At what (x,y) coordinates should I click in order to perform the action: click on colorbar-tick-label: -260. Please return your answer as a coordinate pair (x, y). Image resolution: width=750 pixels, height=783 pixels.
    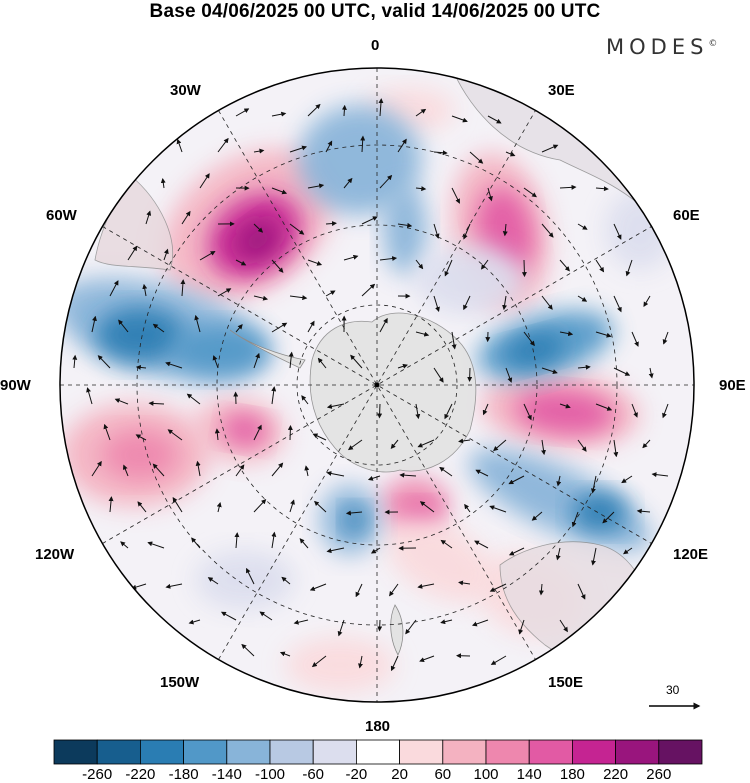
    Looking at the image, I should click on (97, 774).